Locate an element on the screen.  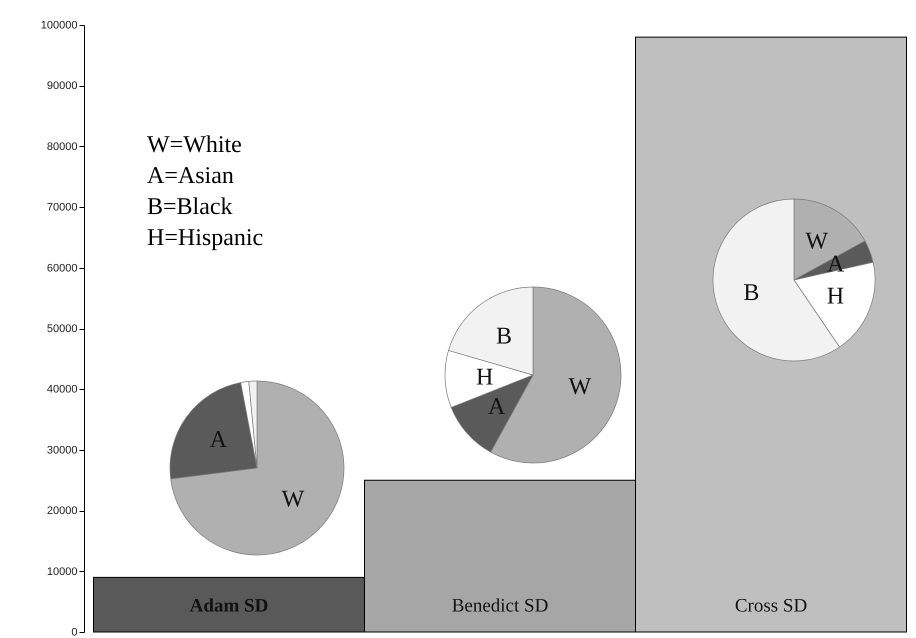
annotation: B=Black is located at coordinates (190, 207).